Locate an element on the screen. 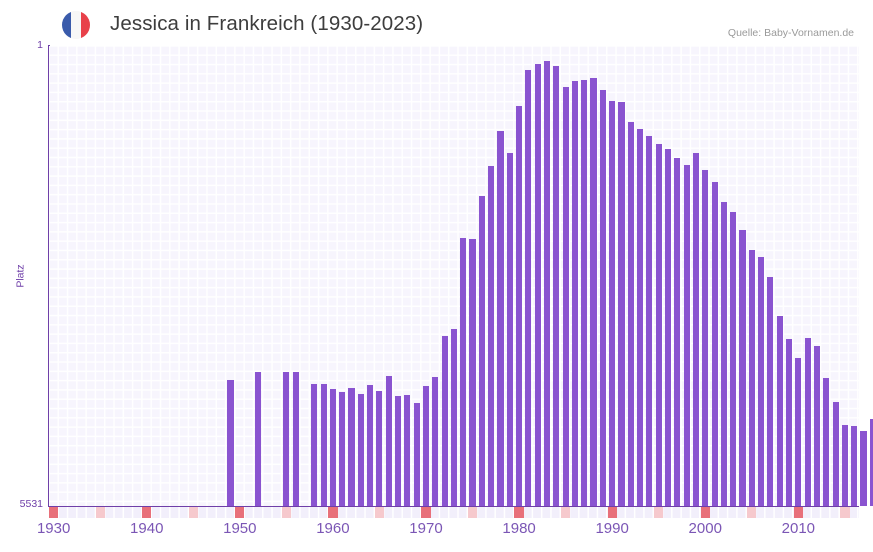  bar-1985 is located at coordinates (565, 296).